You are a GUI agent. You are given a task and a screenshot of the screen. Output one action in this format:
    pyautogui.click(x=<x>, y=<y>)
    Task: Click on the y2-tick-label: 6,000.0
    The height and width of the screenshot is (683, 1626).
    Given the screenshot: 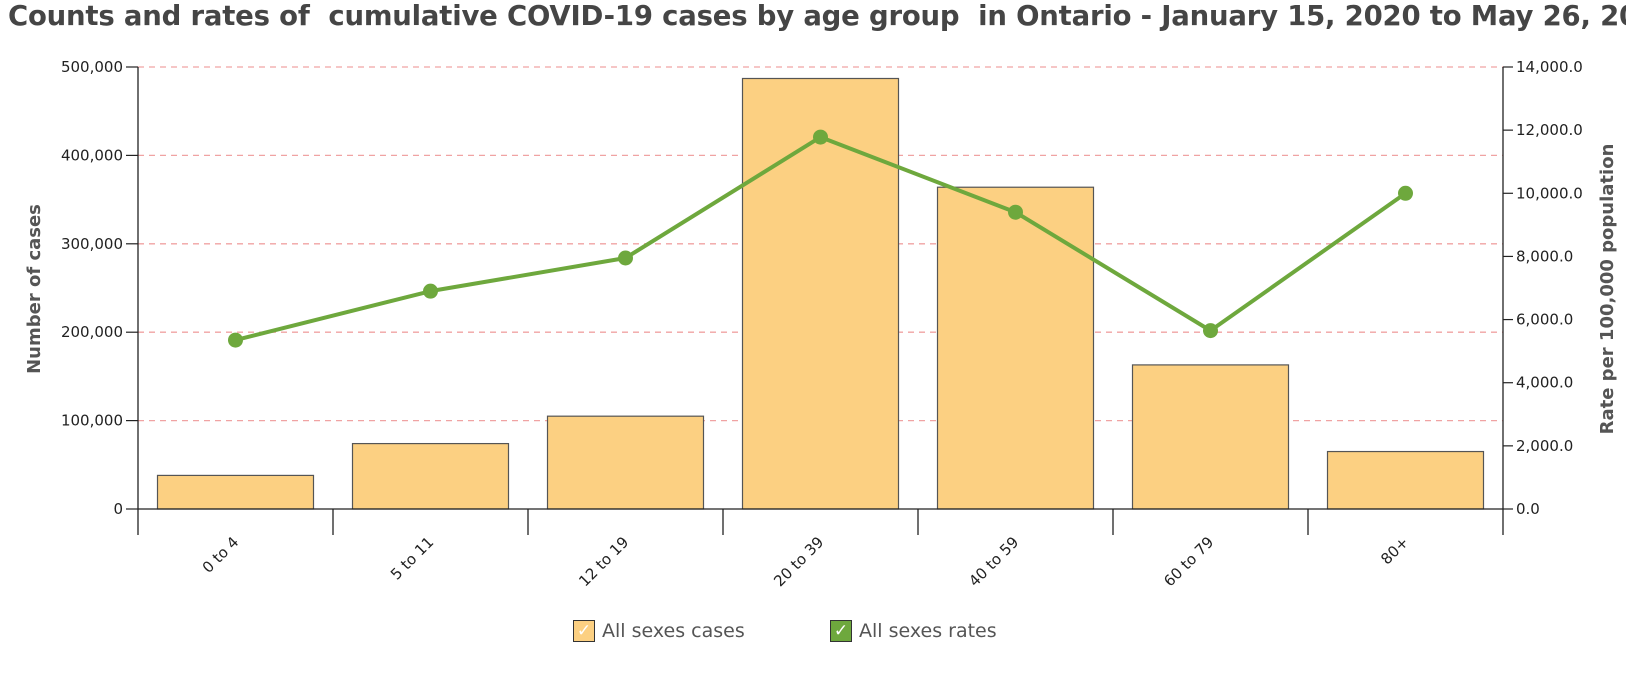 What is the action you would take?
    pyautogui.click(x=1544, y=320)
    